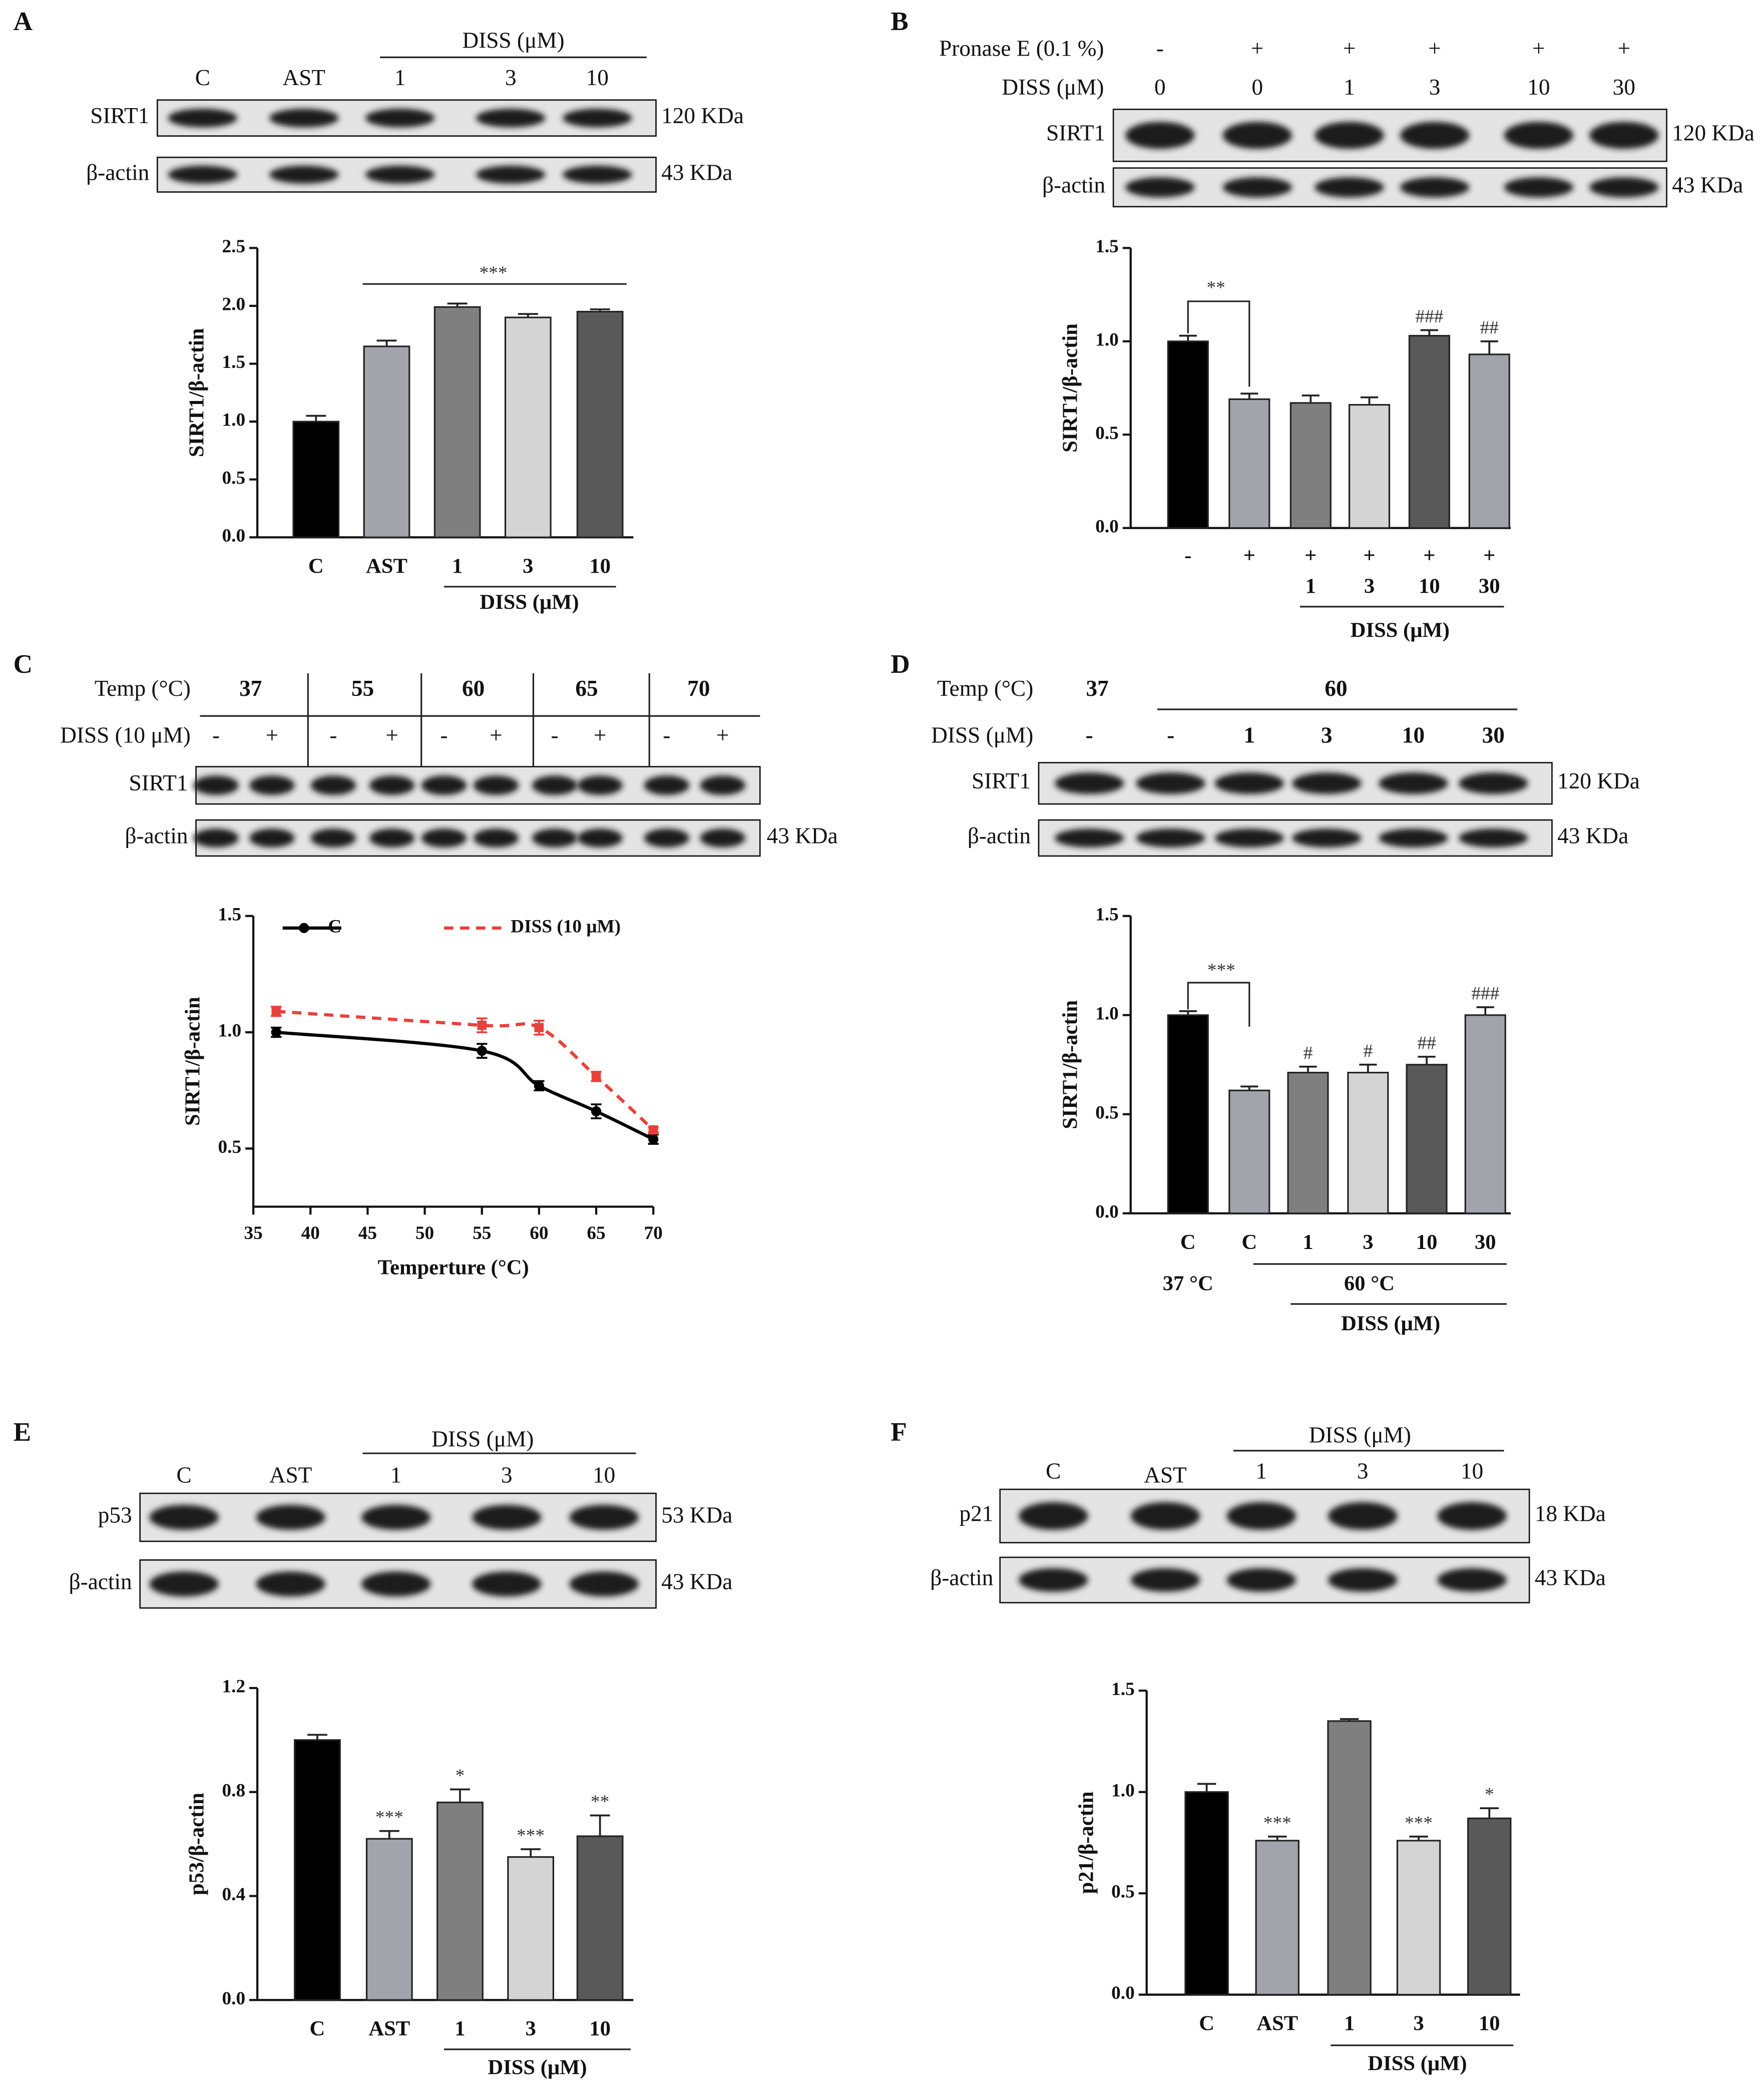  What do you see at coordinates (1086, 1842) in the screenshot?
I see `y-axis-label: p21/β-actin` at bounding box center [1086, 1842].